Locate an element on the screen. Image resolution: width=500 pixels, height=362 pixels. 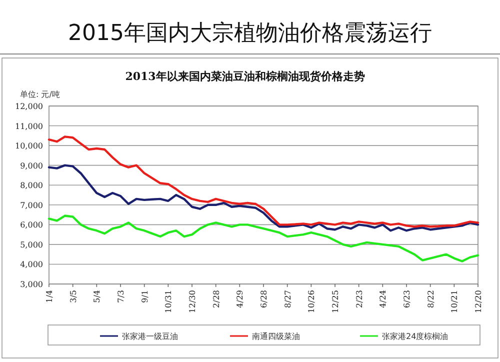
y-tick-label: 10,000 is located at coordinates (29, 146).